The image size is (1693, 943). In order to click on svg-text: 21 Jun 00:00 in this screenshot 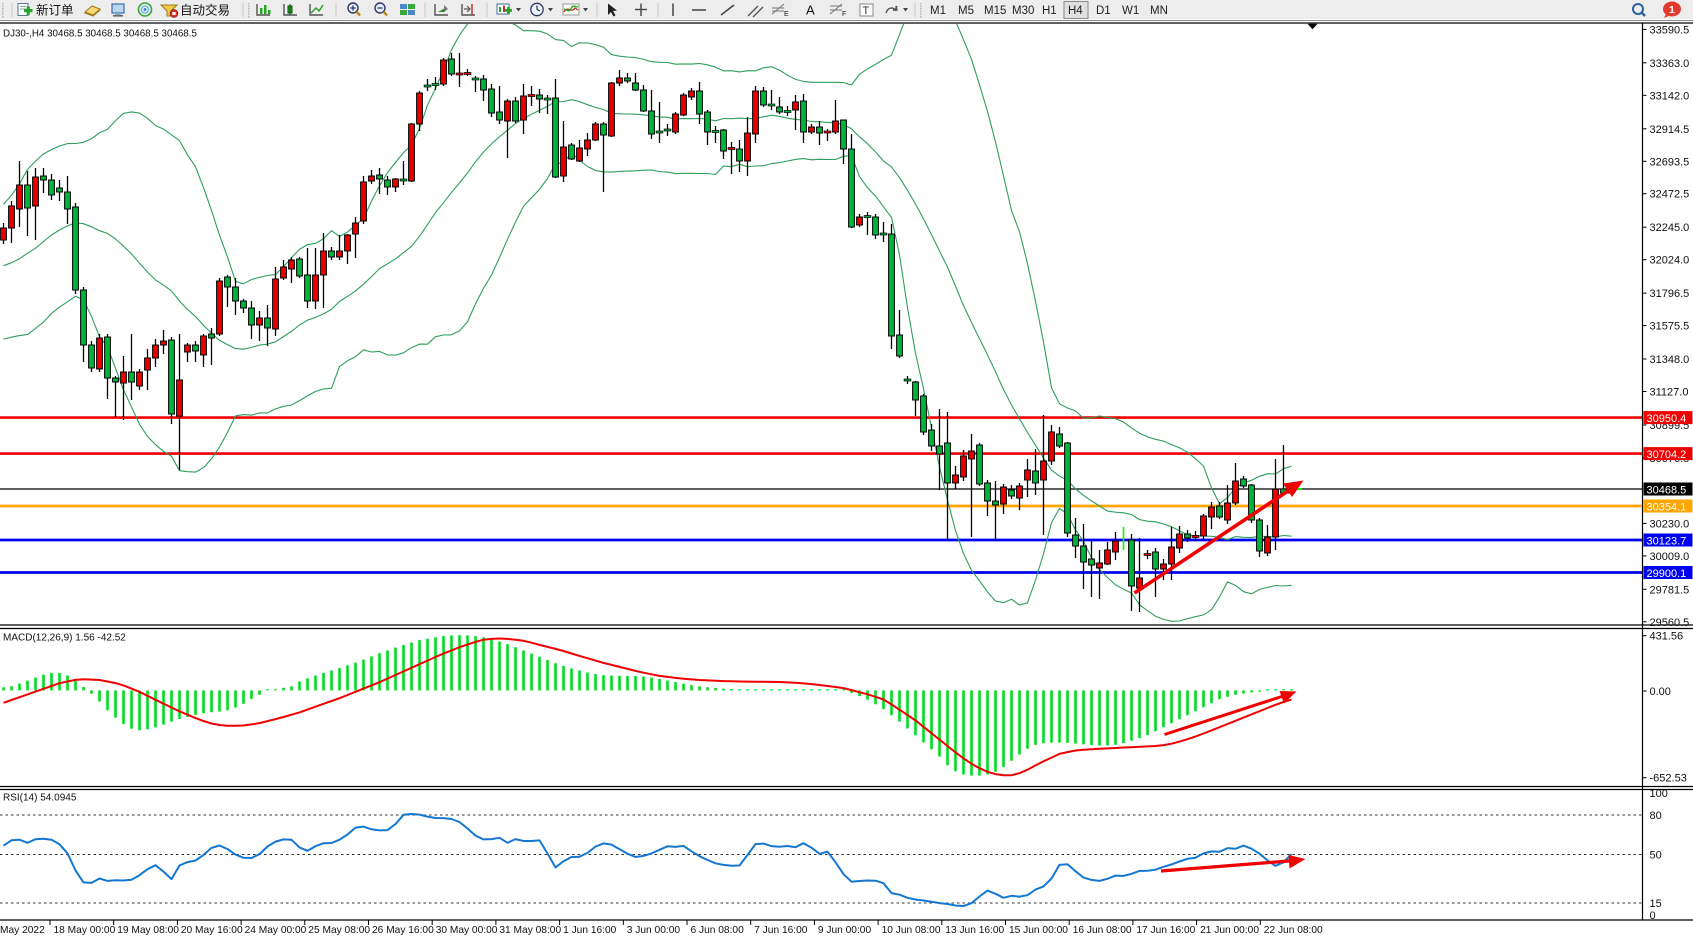, I will do `click(1229, 930)`.